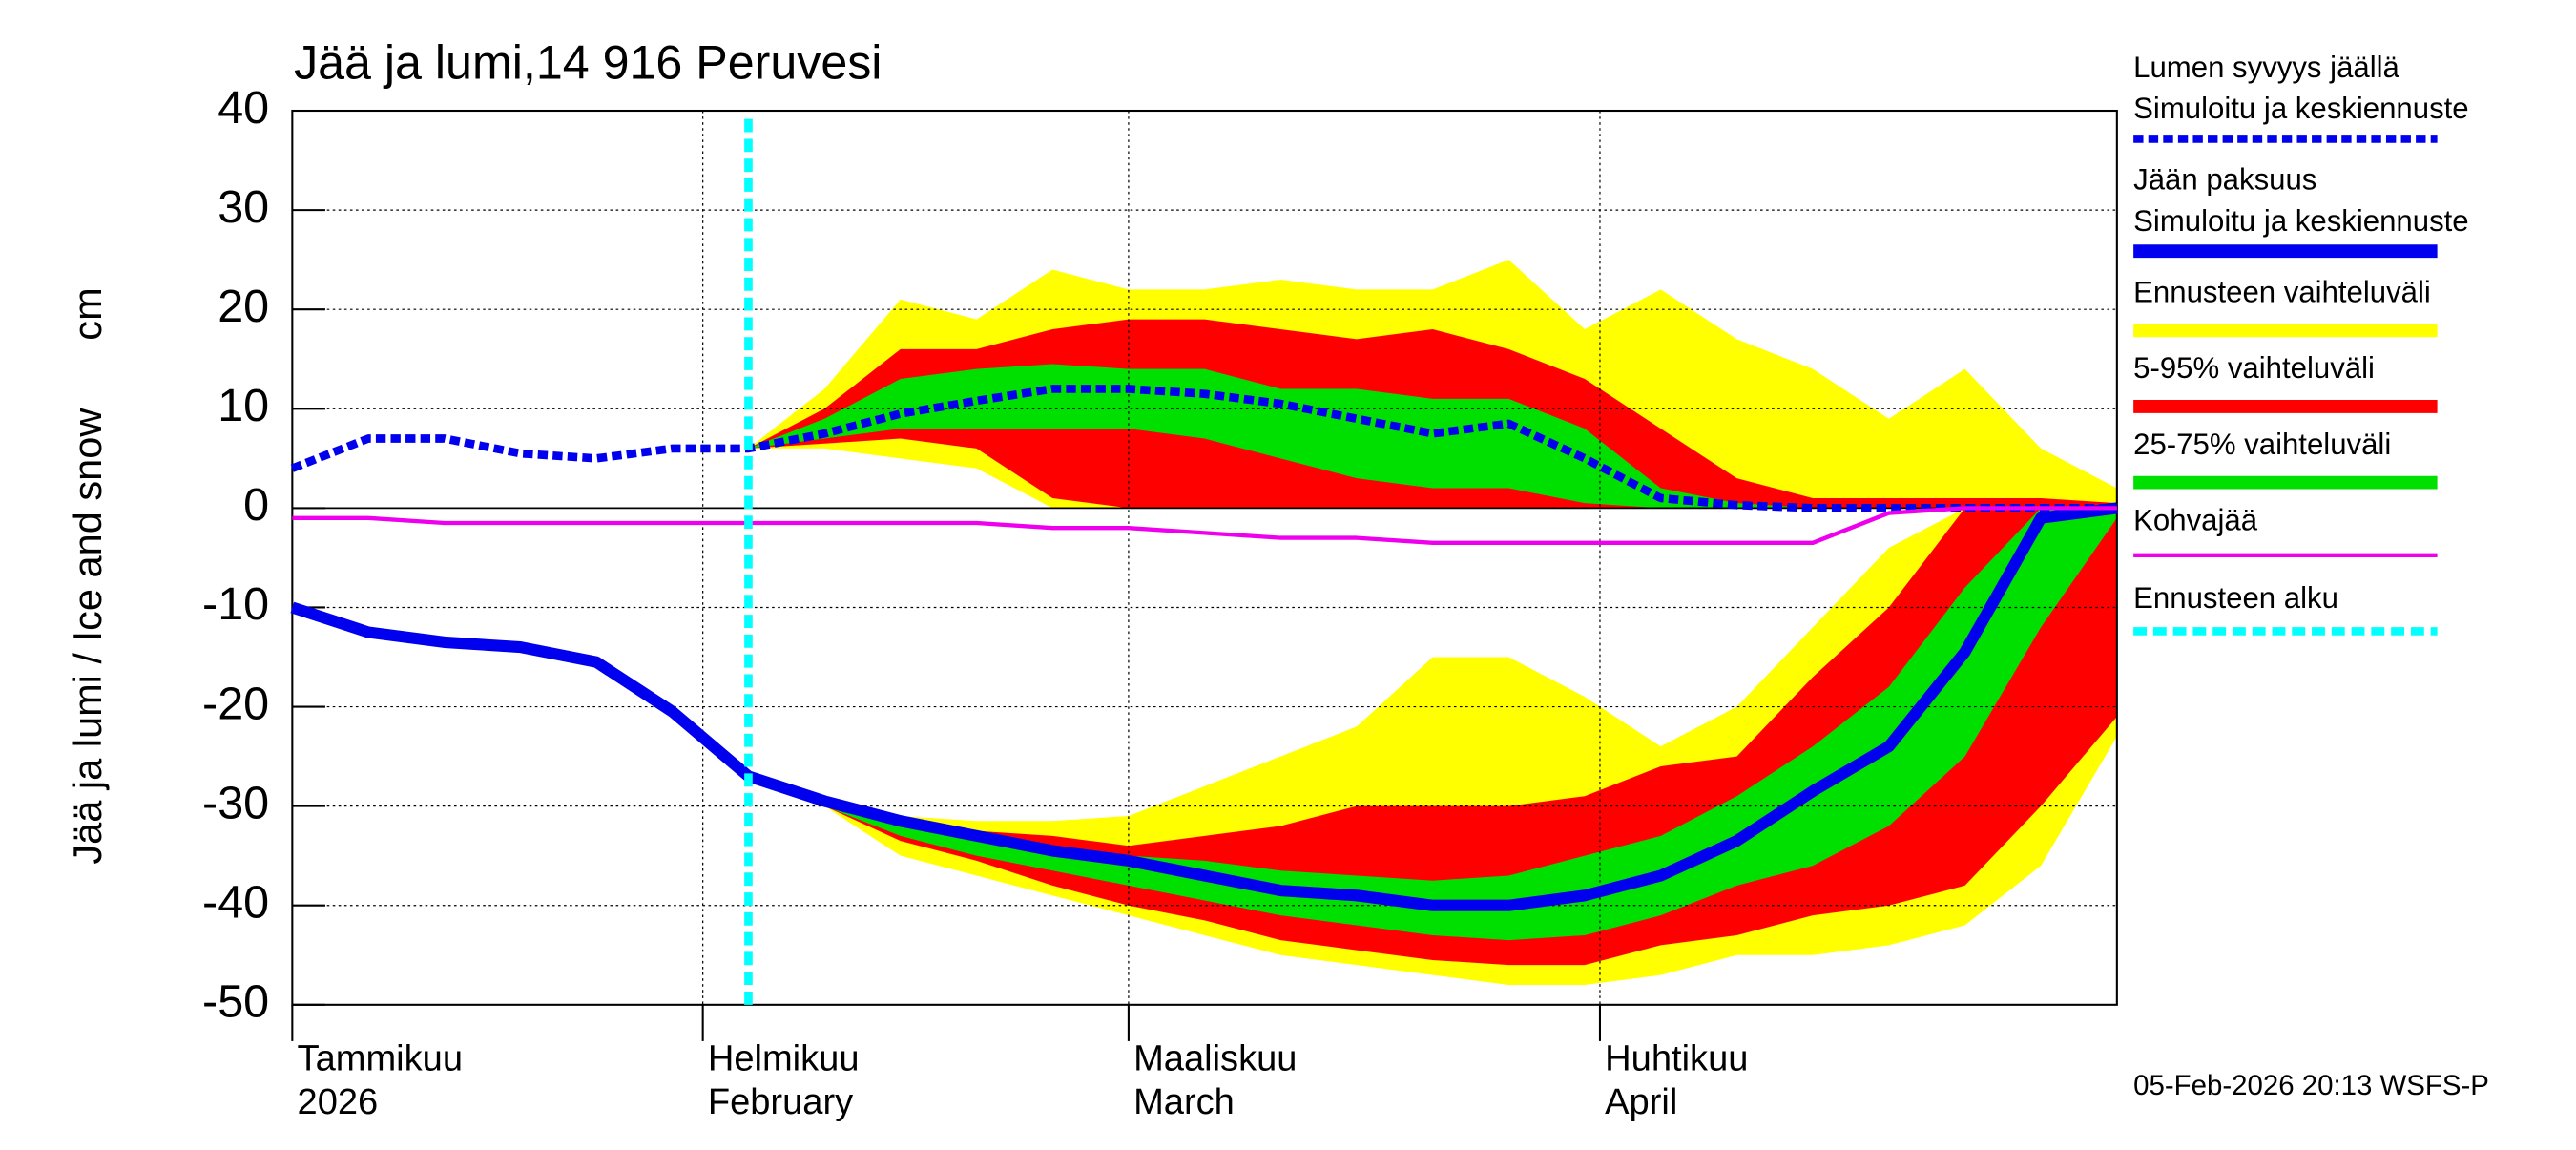  What do you see at coordinates (2224, 180) in the screenshot?
I see `legend-label: Jään paksuus` at bounding box center [2224, 180].